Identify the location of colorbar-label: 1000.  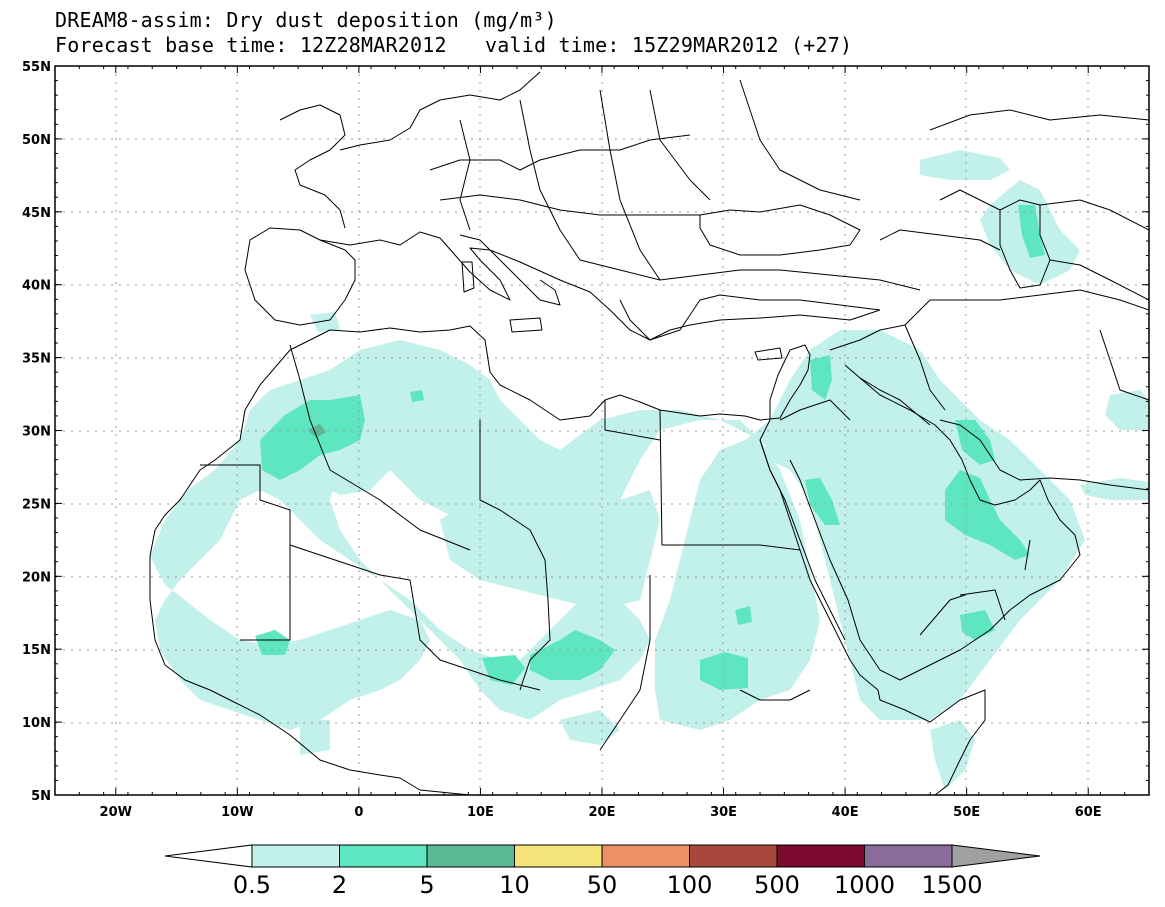
(864, 885).